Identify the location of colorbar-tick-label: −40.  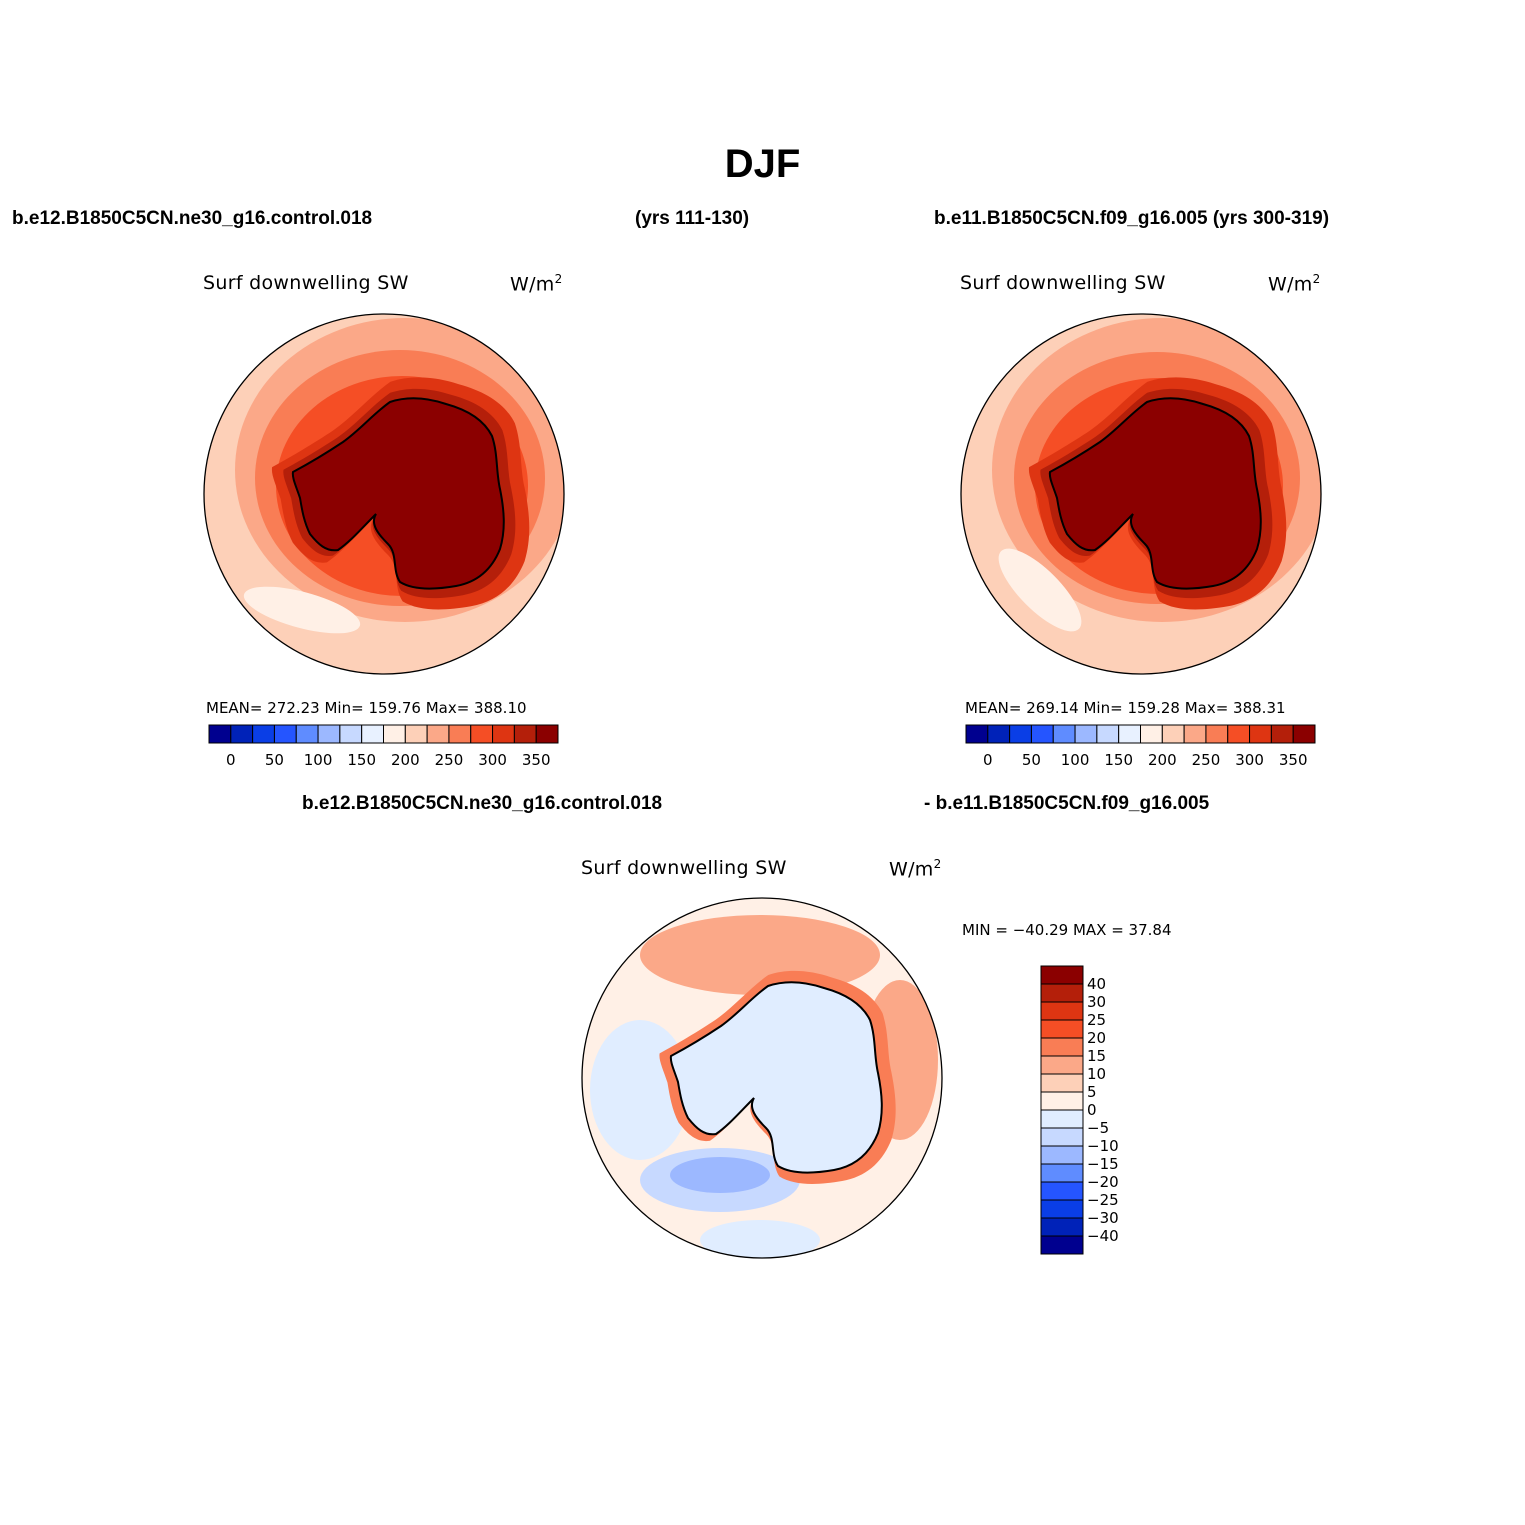
(1103, 1236).